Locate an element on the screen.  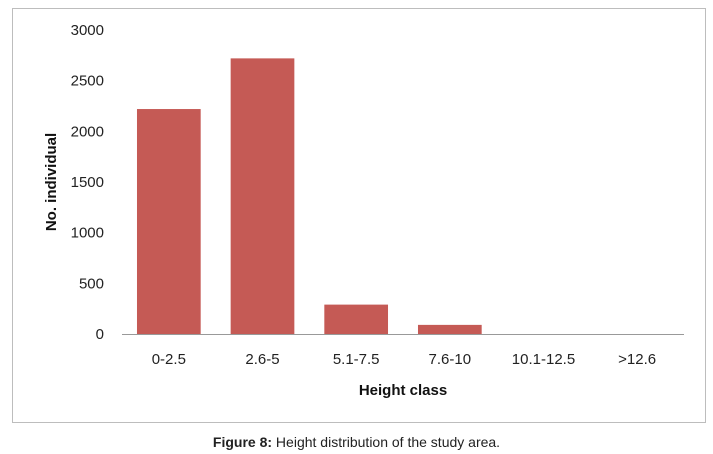
y-tick-label: 500 is located at coordinates (91, 283).